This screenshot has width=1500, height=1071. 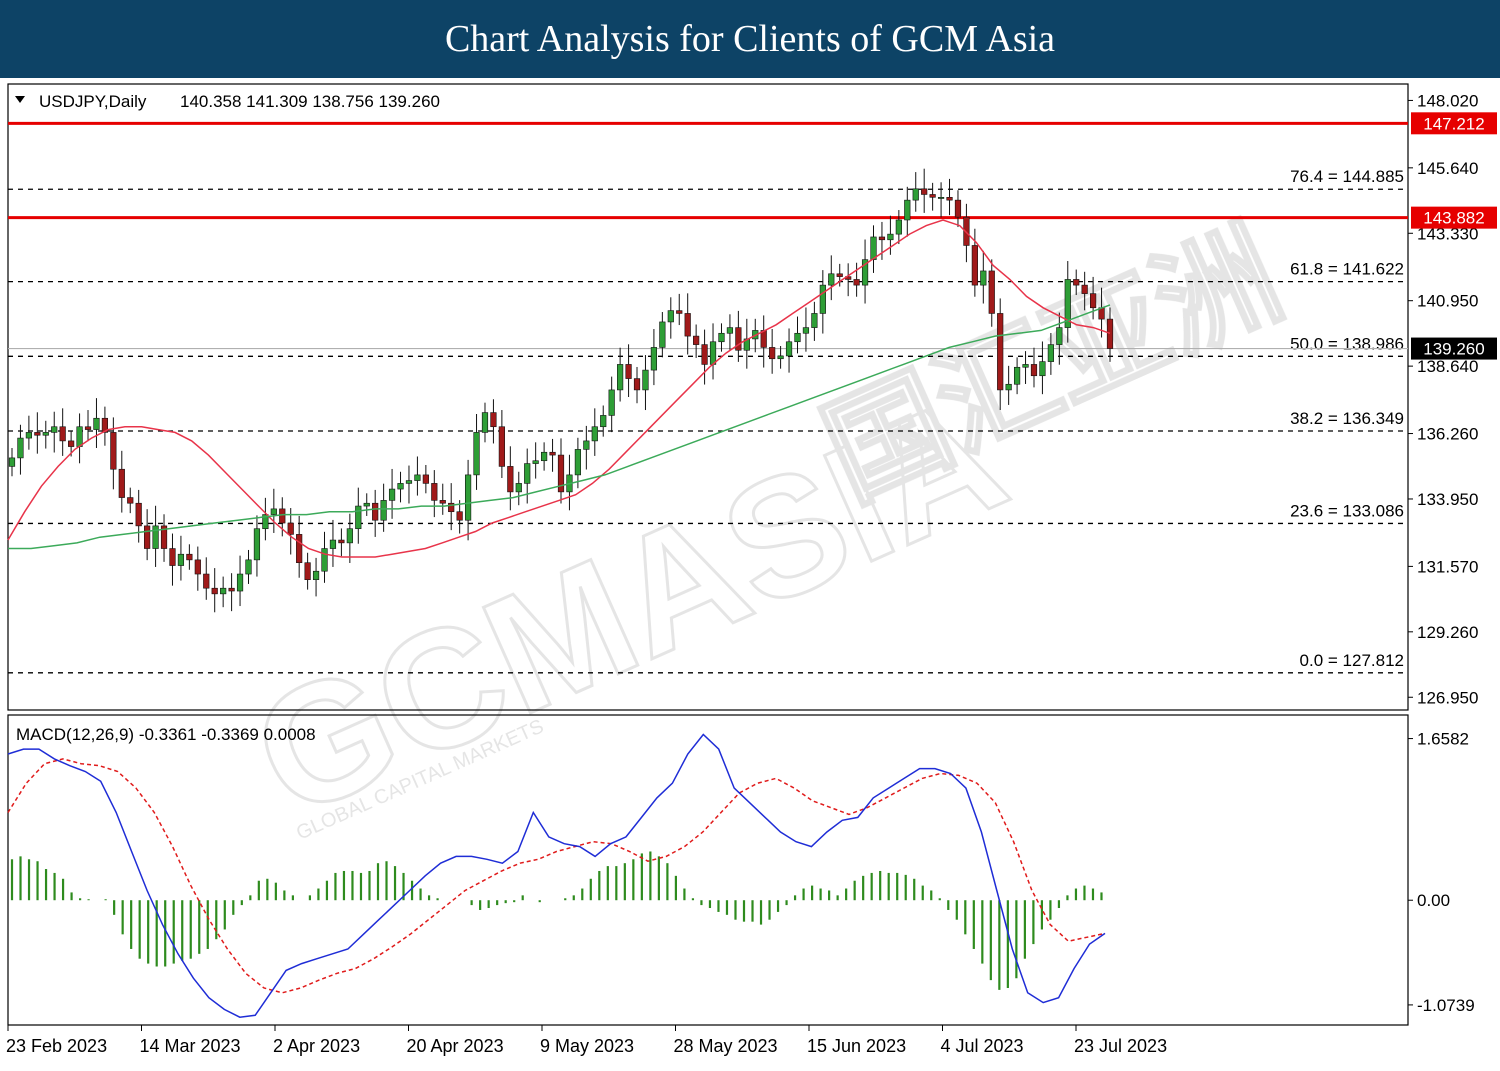 I want to click on price-axis-label: 129.260, so click(x=1447, y=632).